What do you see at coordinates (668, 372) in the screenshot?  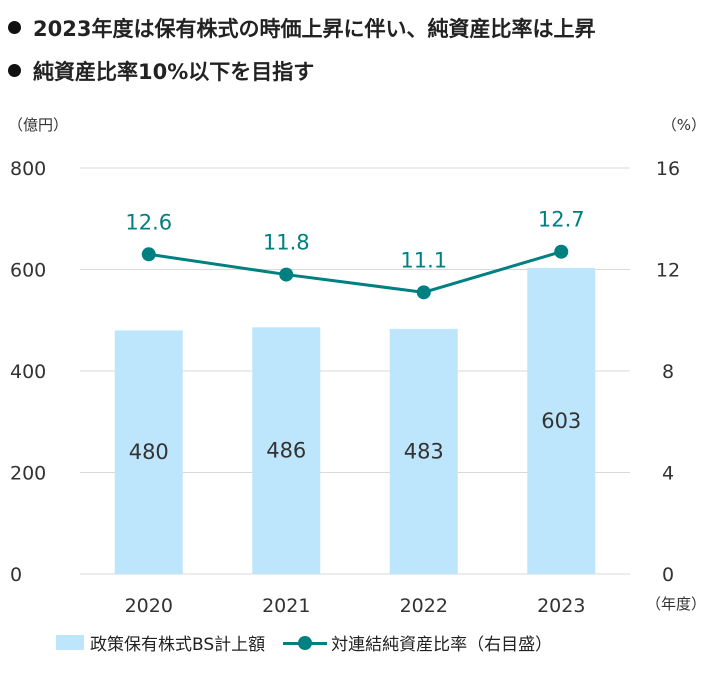 I see `right-tick-label: 8` at bounding box center [668, 372].